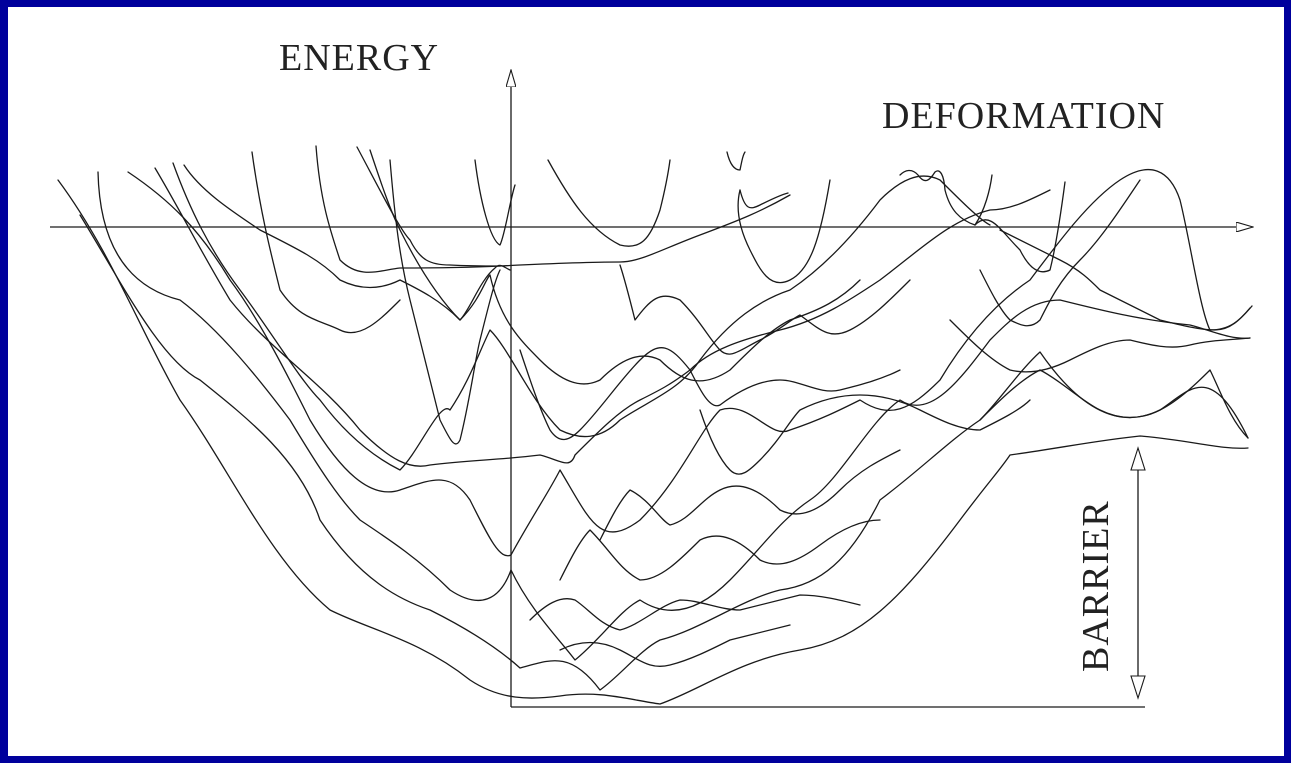 The height and width of the screenshot is (763, 1291). I want to click on energy-label: ENERGY, so click(359, 58).